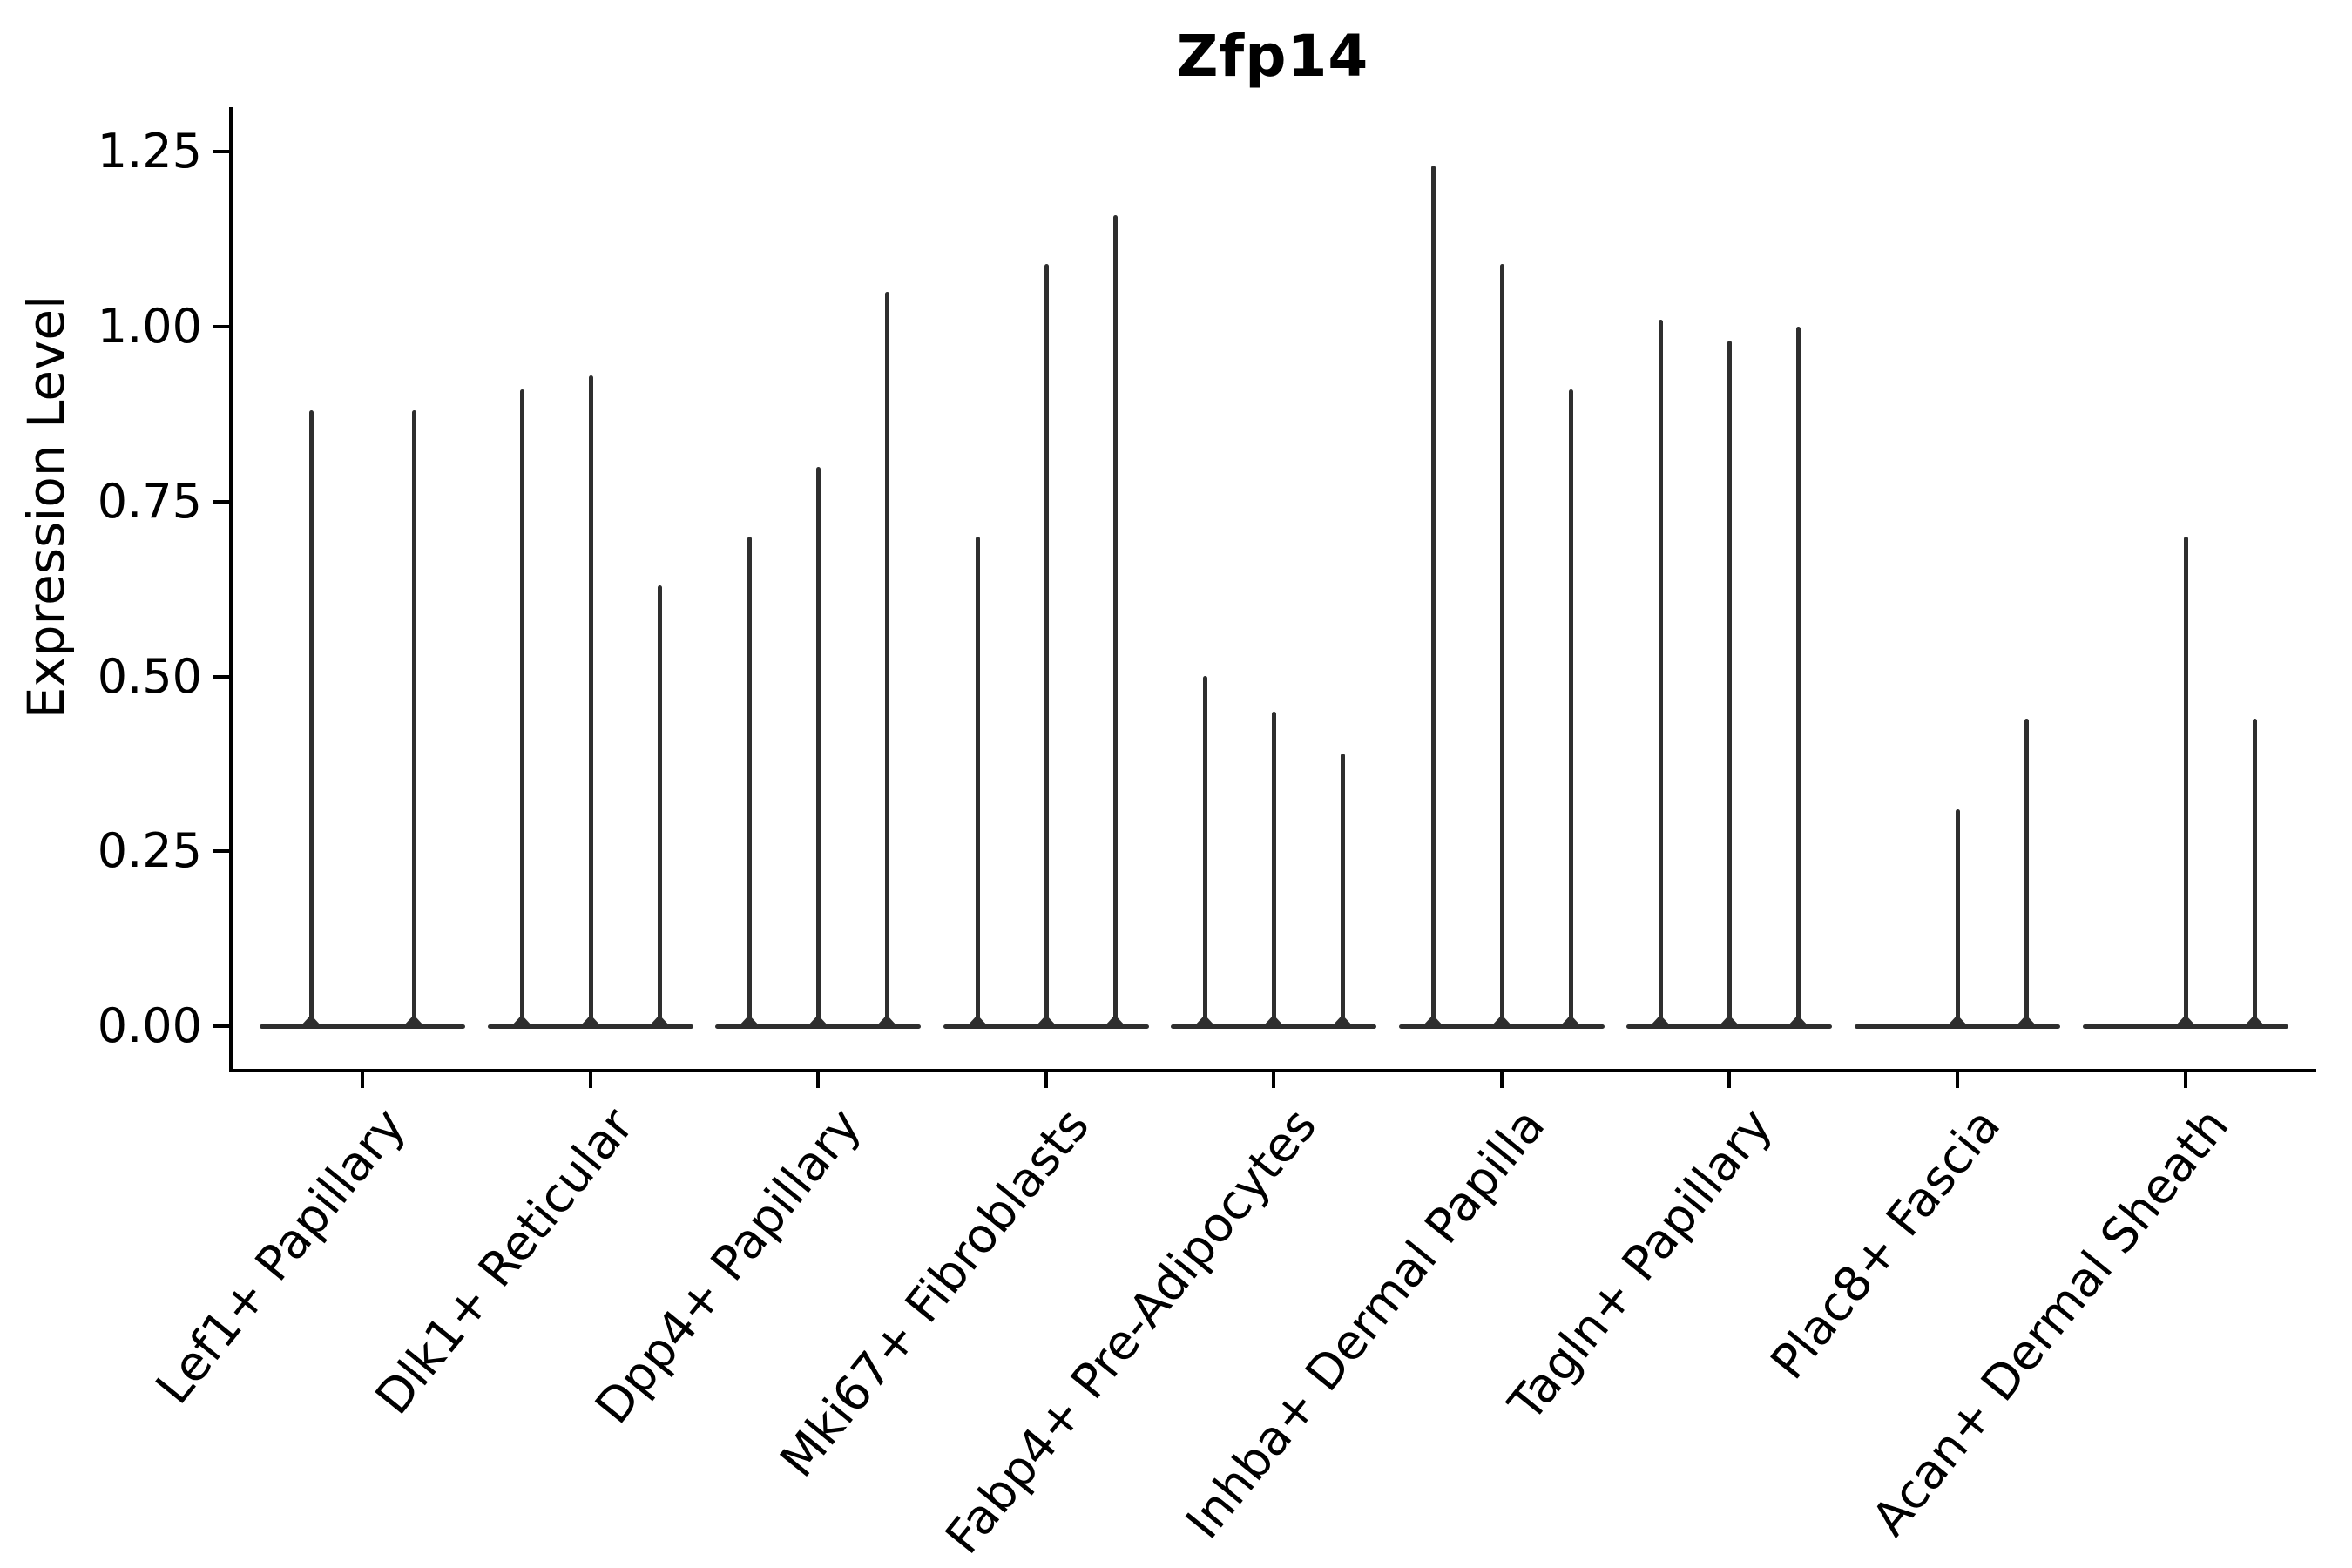 This screenshot has width=2352, height=1568. What do you see at coordinates (1272, 56) in the screenshot?
I see `chart-title: Zfp14` at bounding box center [1272, 56].